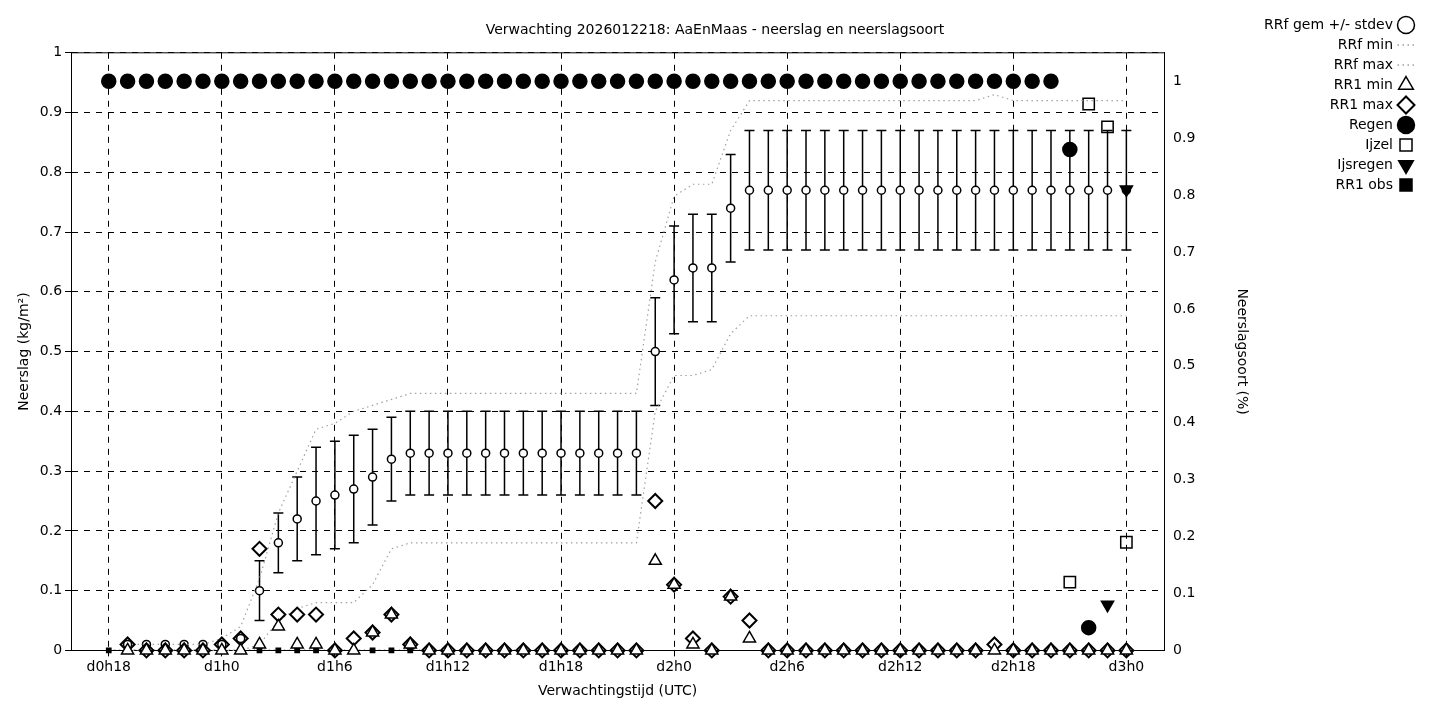 This screenshot has height=720, width=1440. What do you see at coordinates (900, 666) in the screenshot?
I see `x-tick-label: d2h12` at bounding box center [900, 666].